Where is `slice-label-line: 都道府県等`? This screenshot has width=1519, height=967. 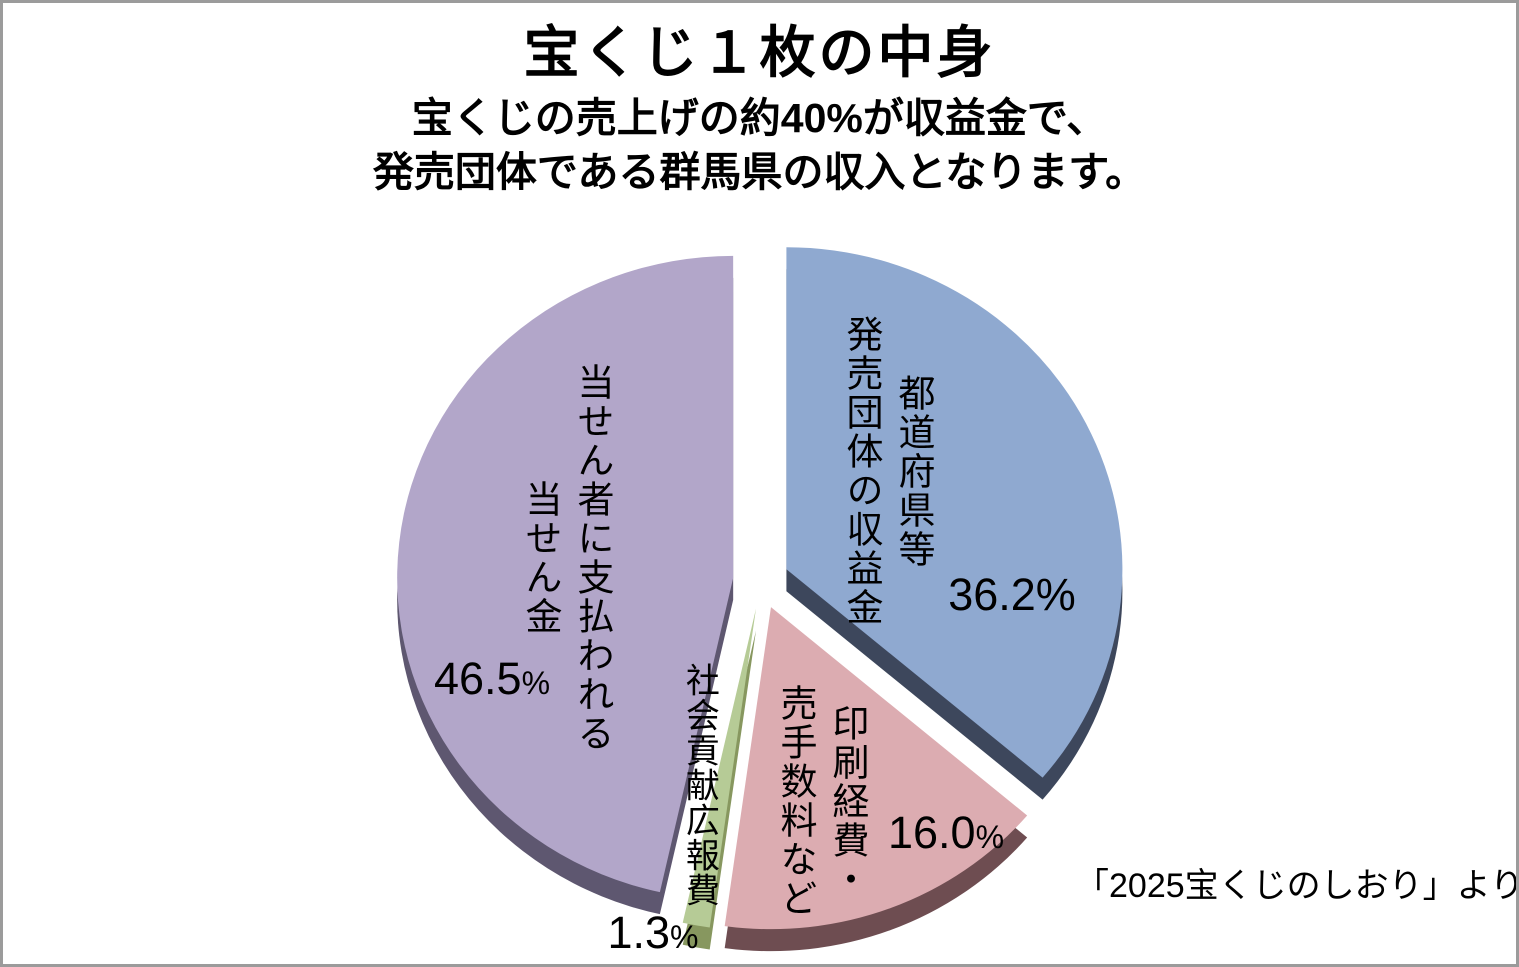 slice-label-line: 都道府県等 is located at coordinates (913, 471).